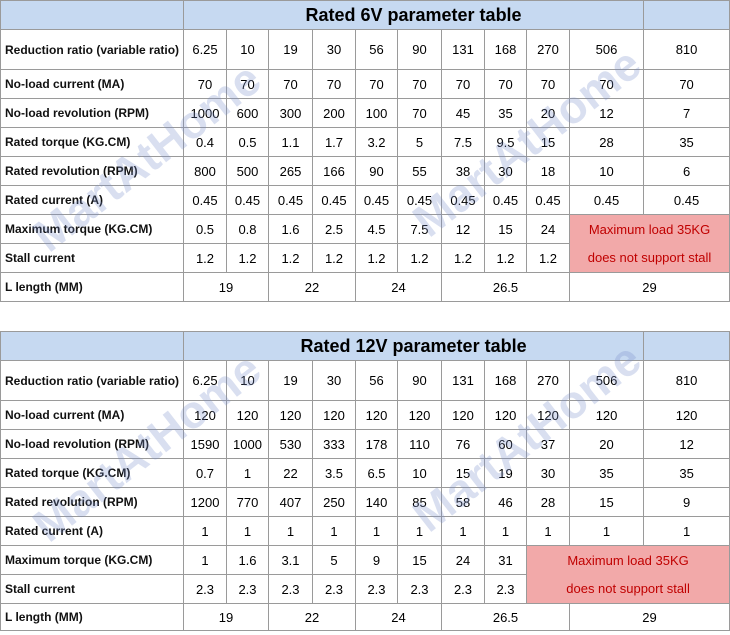 The height and width of the screenshot is (635, 730). I want to click on cell: 2.5, so click(334, 229).